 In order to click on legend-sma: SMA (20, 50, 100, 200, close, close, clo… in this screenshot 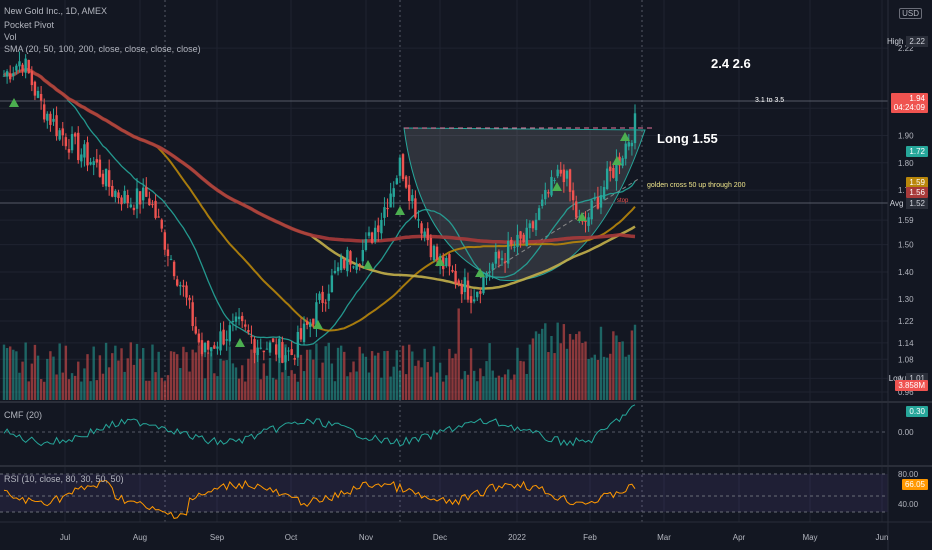, I will do `click(102, 49)`.